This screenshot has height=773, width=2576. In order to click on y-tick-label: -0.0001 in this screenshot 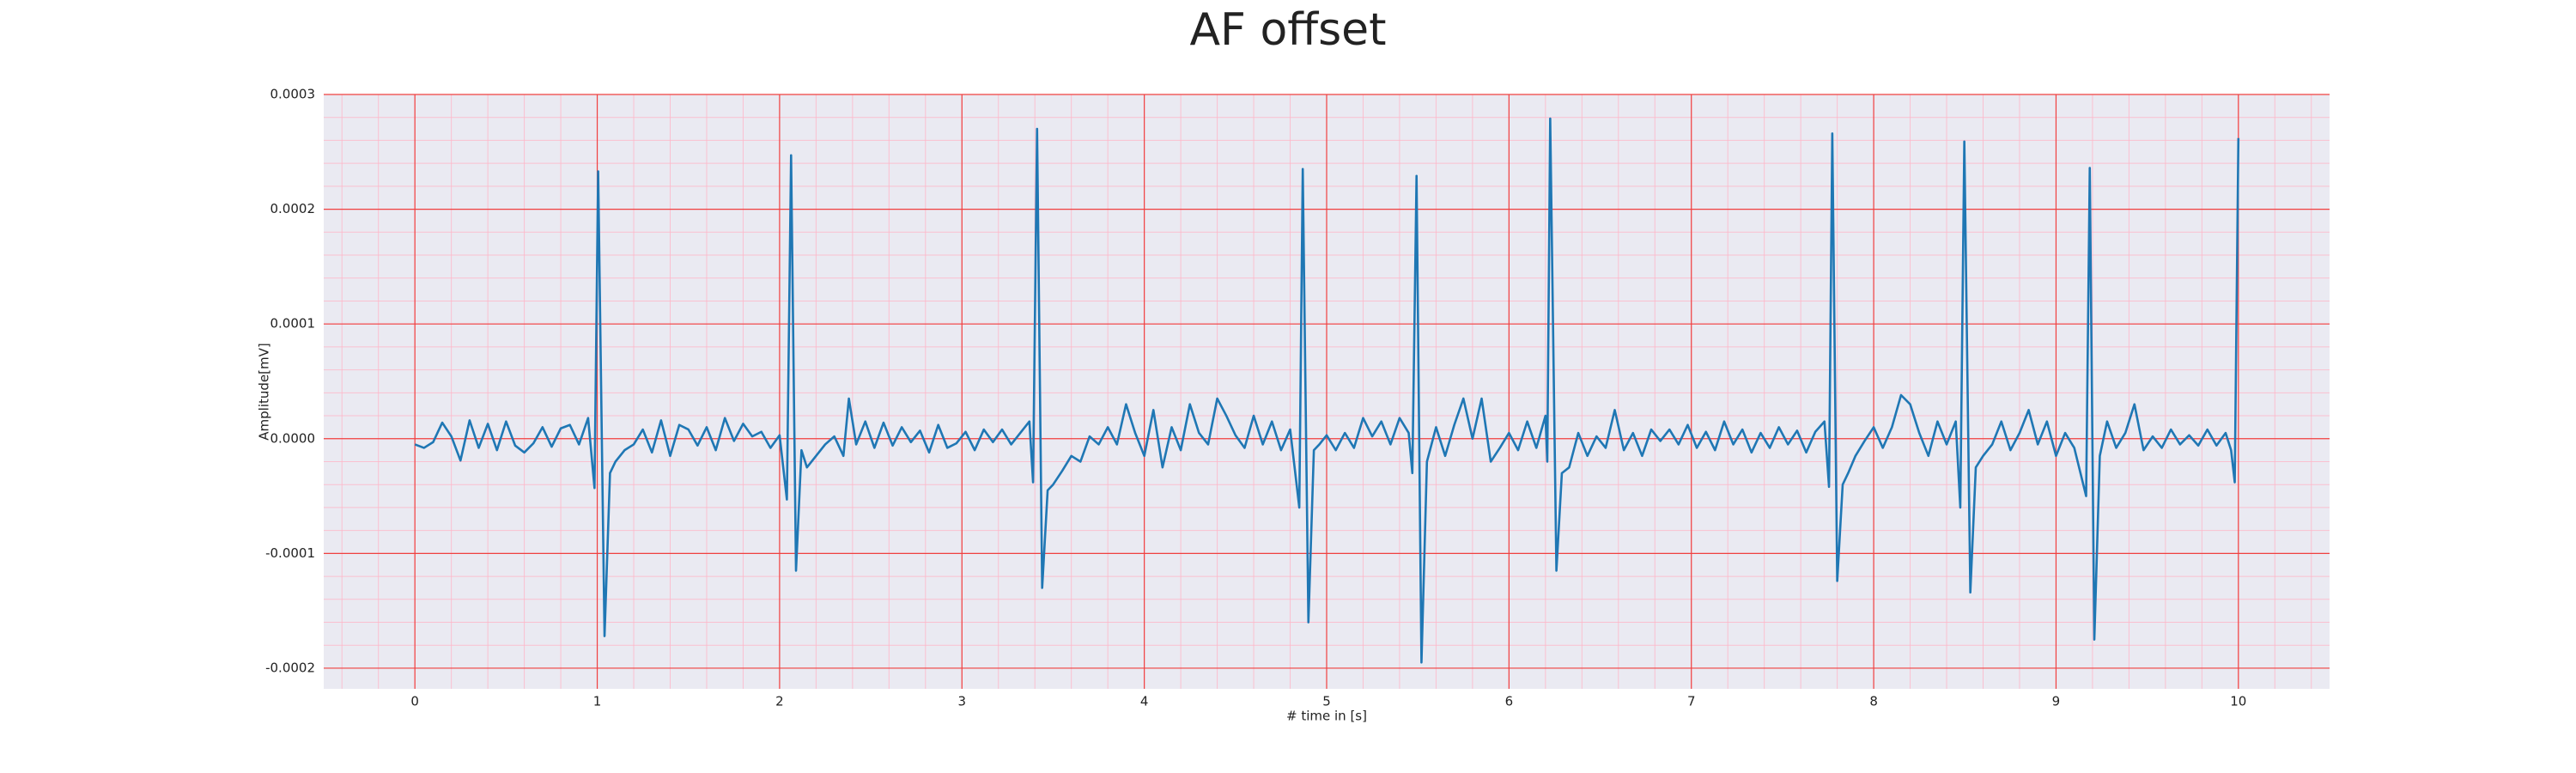, I will do `click(290, 553)`.